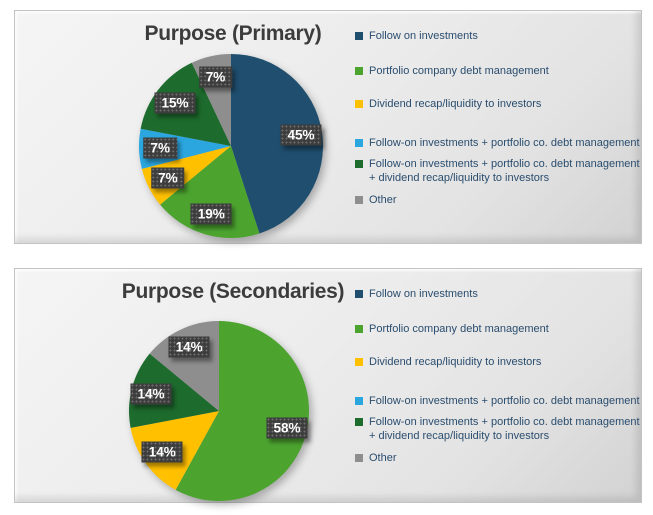 This screenshot has height=515, width=653. What do you see at coordinates (233, 291) in the screenshot?
I see `chart-title: Purpose (Secondaries)` at bounding box center [233, 291].